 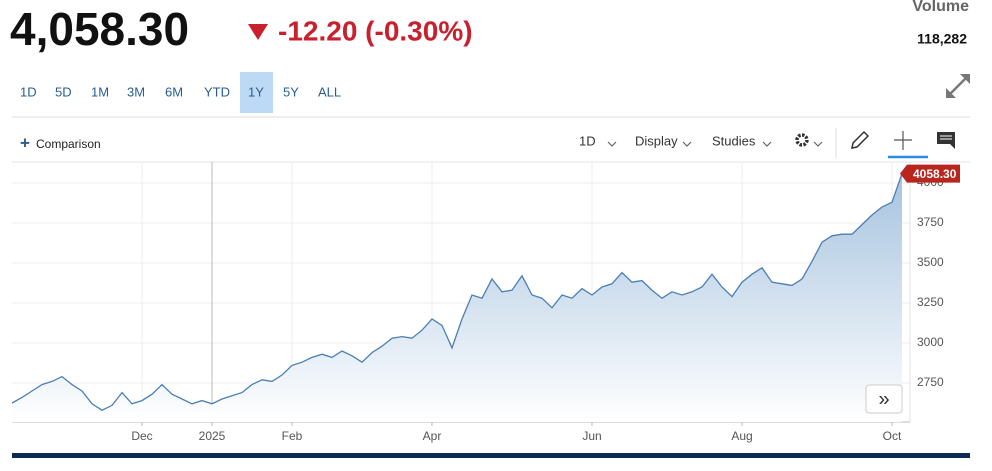 I want to click on range-button: 5Y, so click(x=291, y=91).